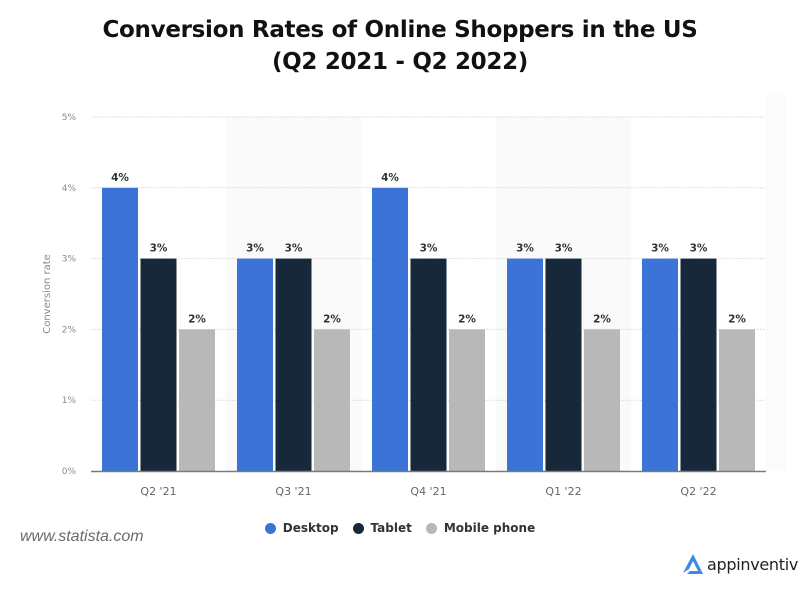 The height and width of the screenshot is (591, 800). Describe the element at coordinates (698, 491) in the screenshot. I see `x-tick-label: Q2 '22` at that location.